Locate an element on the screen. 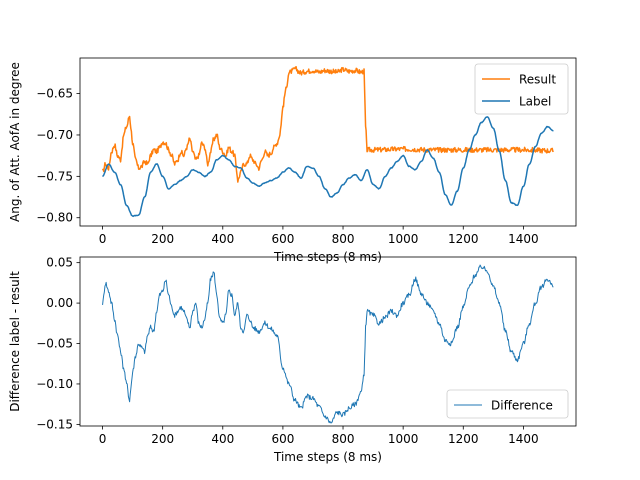 This screenshot has width=640, height=480. x-axis-label: Time steps (8 ms) is located at coordinates (327, 457).